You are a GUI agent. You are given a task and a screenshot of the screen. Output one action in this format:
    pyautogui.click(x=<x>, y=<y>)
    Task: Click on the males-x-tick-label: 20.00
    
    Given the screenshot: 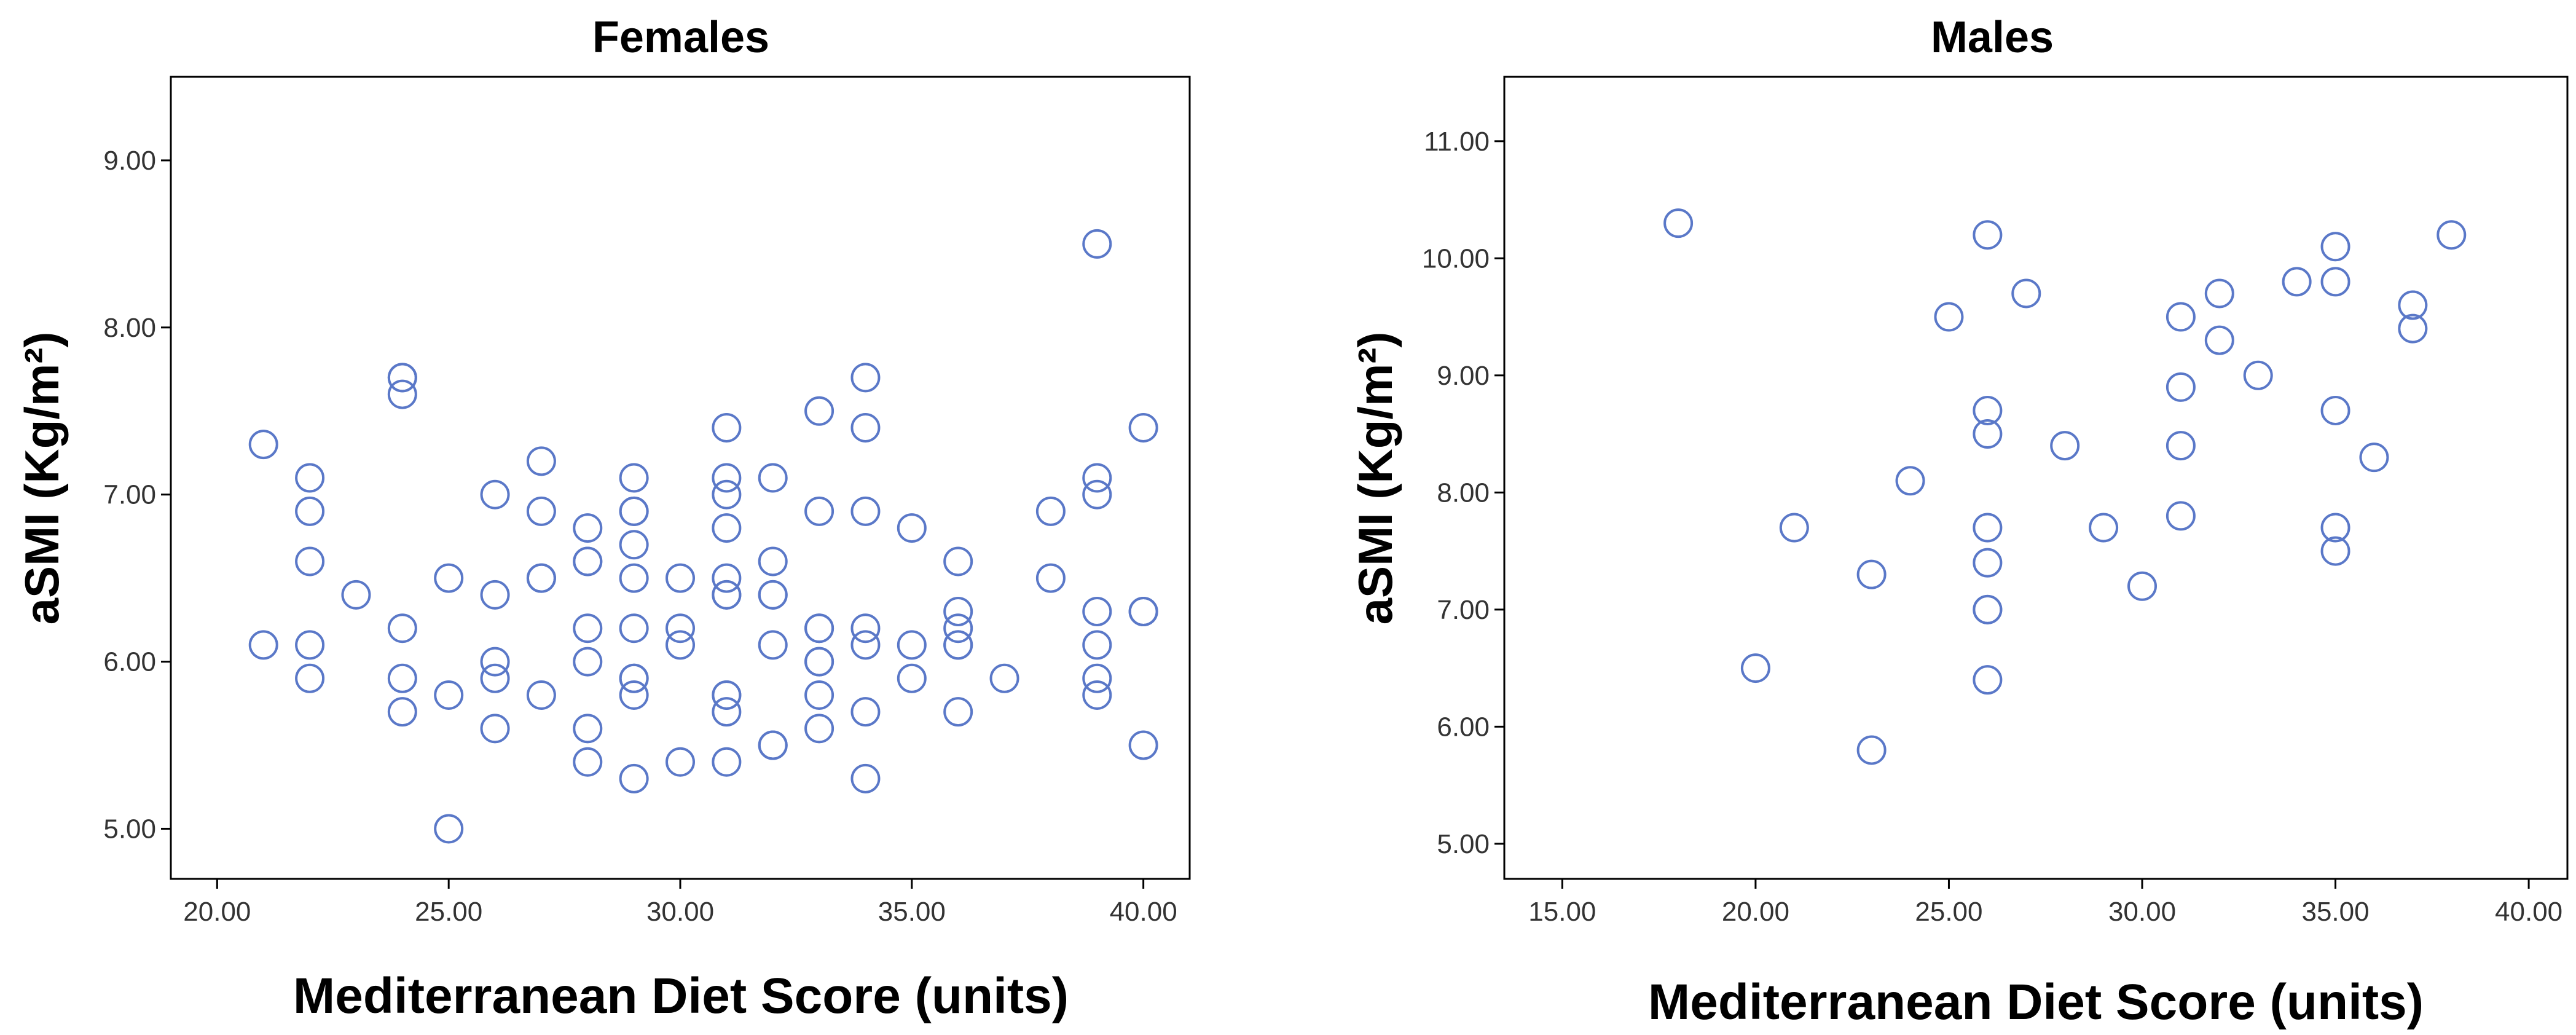 What is the action you would take?
    pyautogui.click(x=1755, y=912)
    